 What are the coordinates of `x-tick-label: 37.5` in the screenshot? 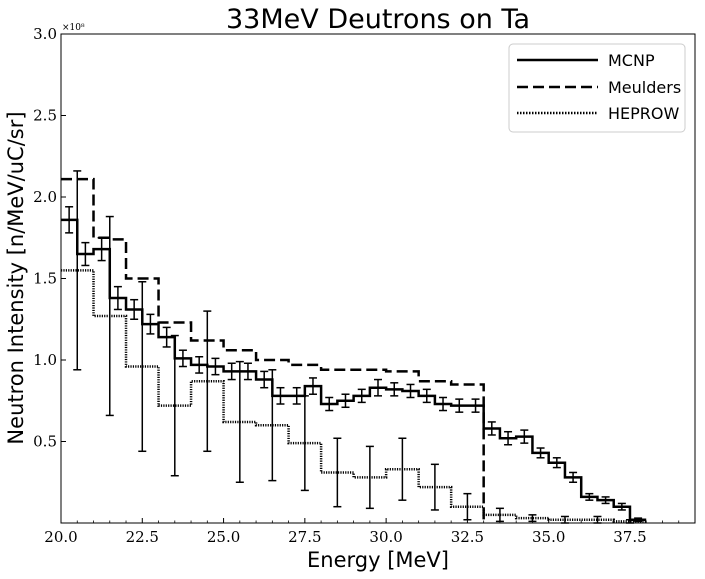 It's located at (629, 537).